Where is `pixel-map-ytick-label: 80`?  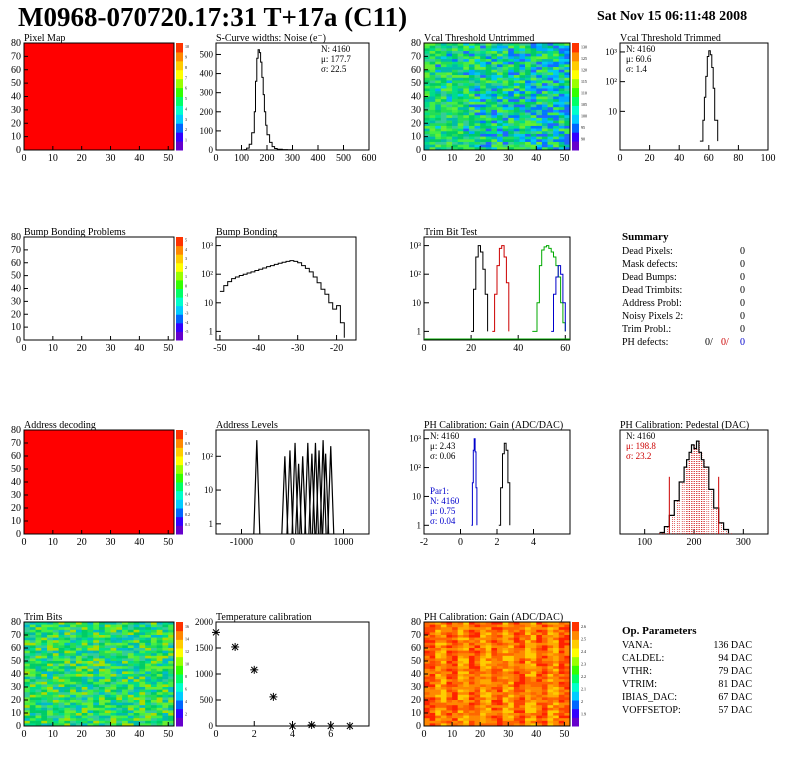 pixel-map-ytick-label: 80 is located at coordinates (16, 43).